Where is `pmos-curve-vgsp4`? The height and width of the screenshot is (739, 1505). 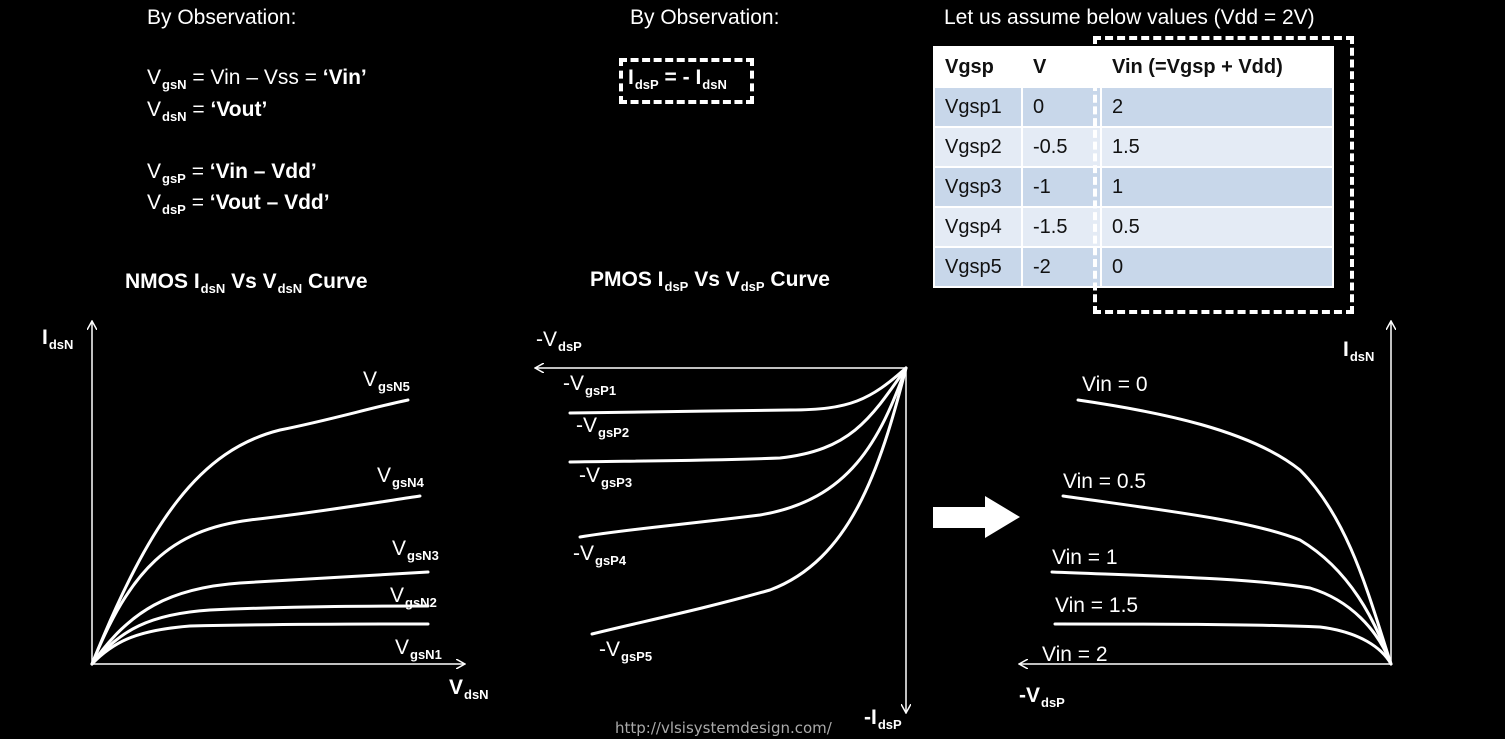
pmos-curve-vgsp4 is located at coordinates (749, 501).